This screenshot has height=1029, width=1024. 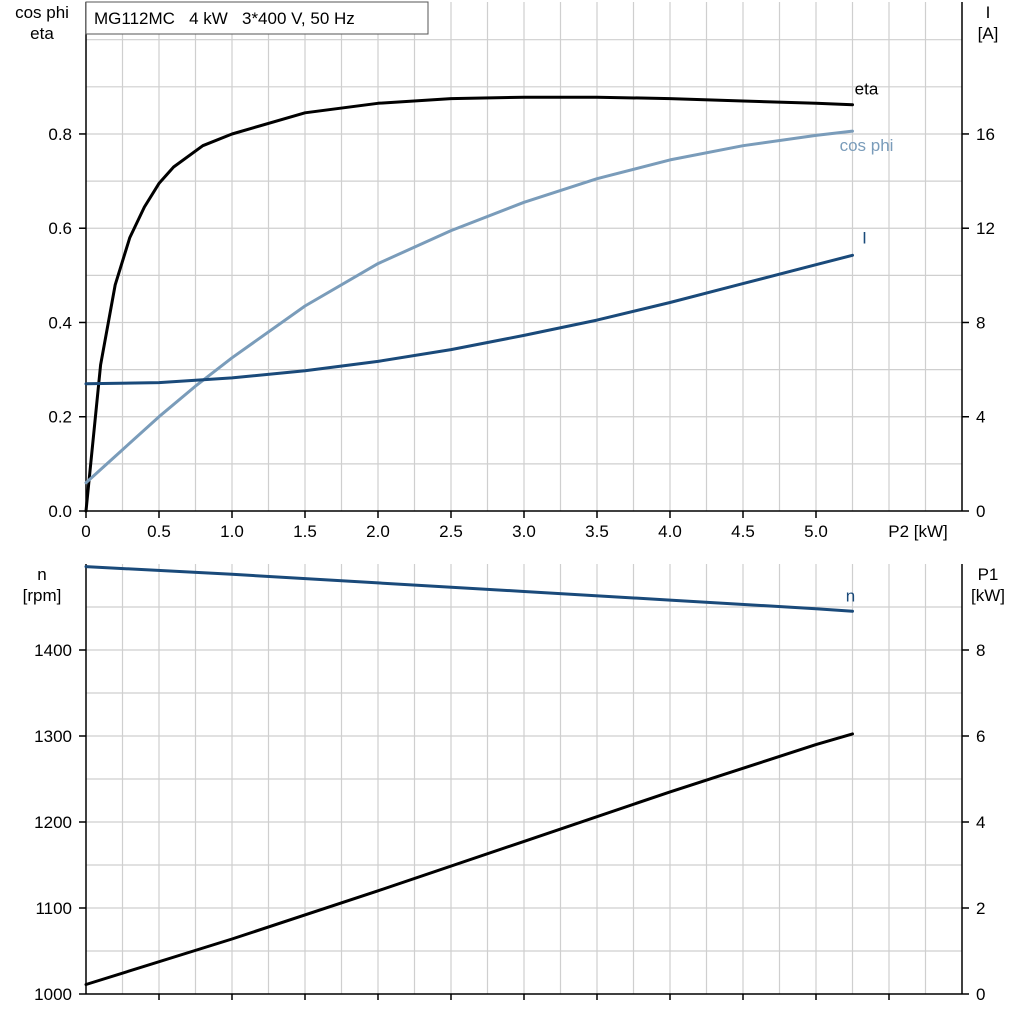 What do you see at coordinates (670, 531) in the screenshot?
I see `x-tick-label: 4.0` at bounding box center [670, 531].